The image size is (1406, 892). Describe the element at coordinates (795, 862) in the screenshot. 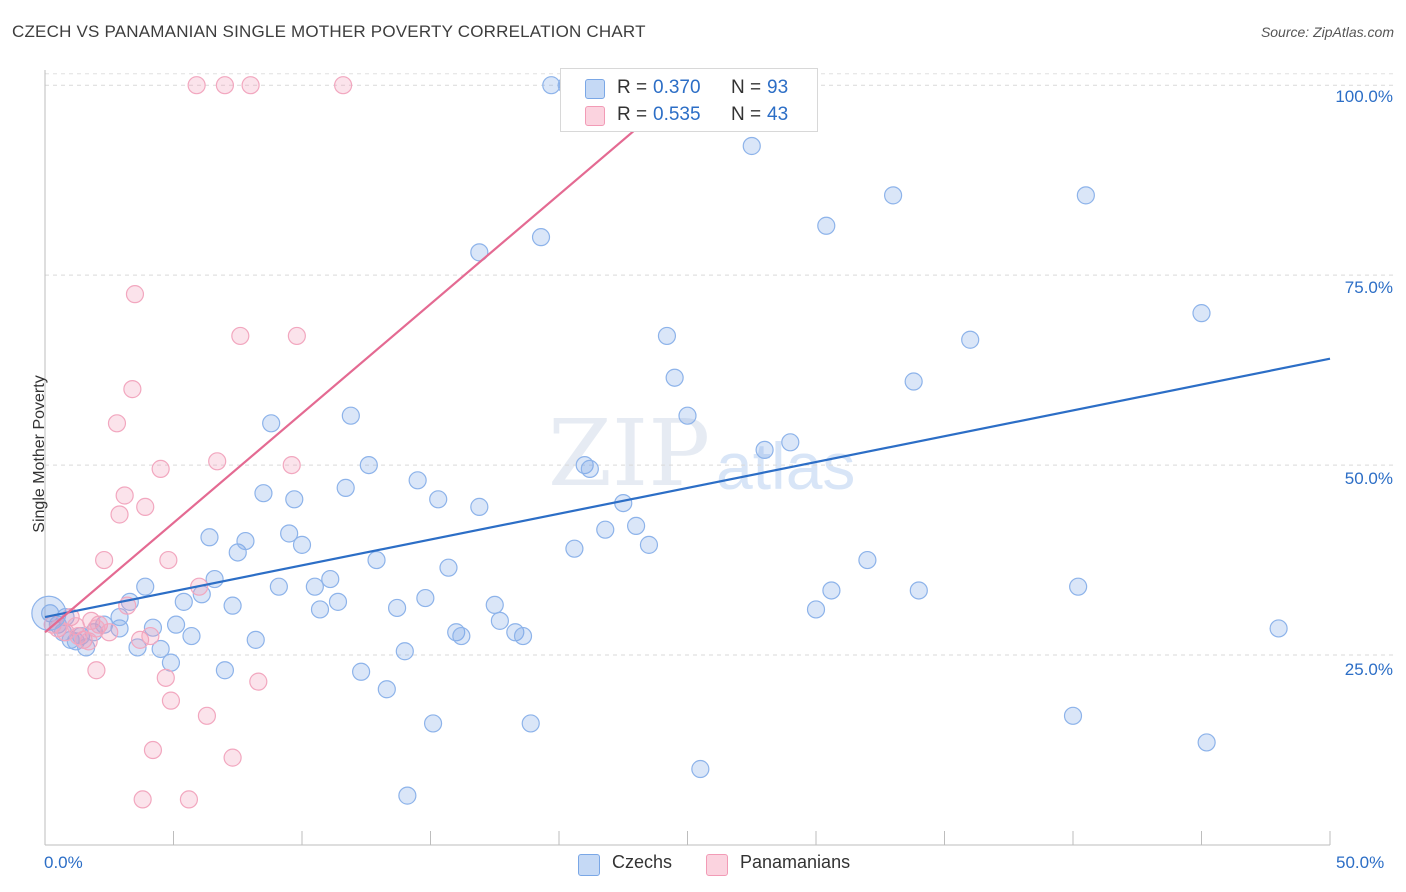

I see `series-label-panamanians: Panamanians` at that location.